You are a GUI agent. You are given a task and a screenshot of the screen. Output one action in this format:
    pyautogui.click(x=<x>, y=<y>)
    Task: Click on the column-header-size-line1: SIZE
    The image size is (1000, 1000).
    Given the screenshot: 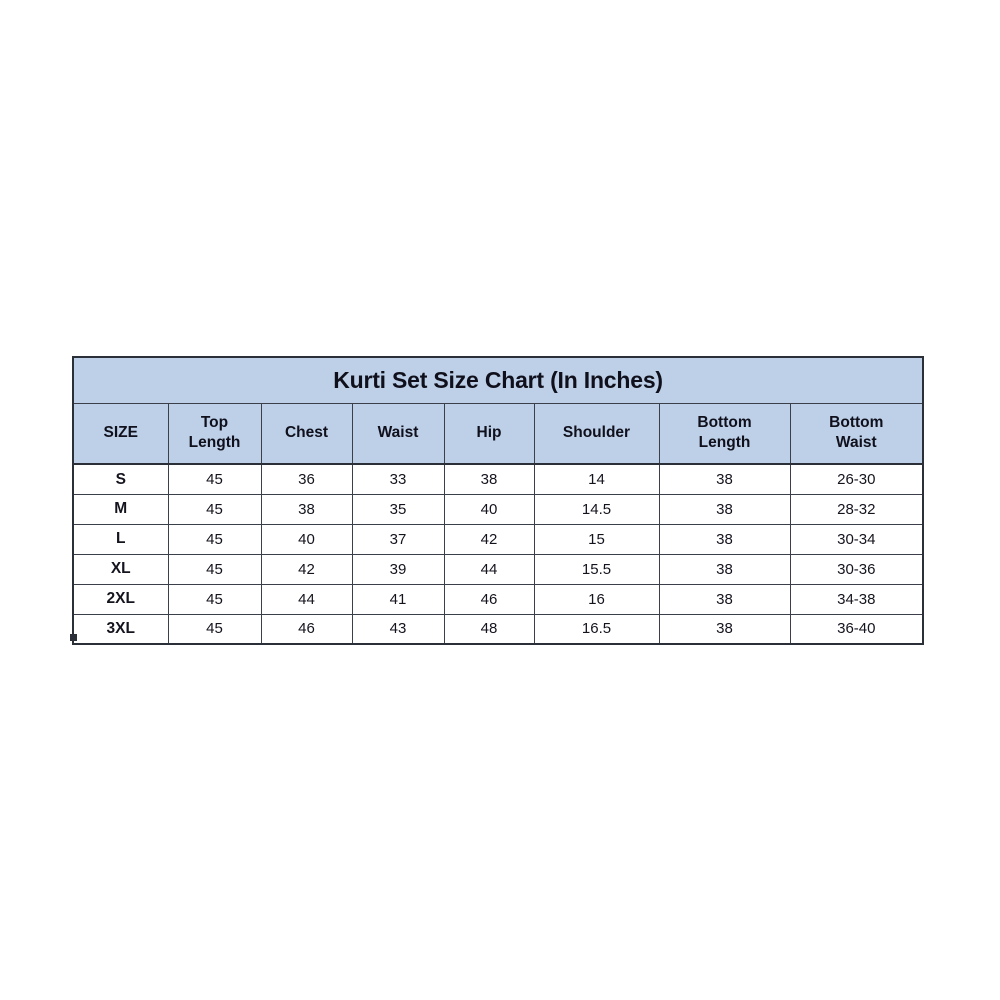 What is the action you would take?
    pyautogui.click(x=120, y=433)
    